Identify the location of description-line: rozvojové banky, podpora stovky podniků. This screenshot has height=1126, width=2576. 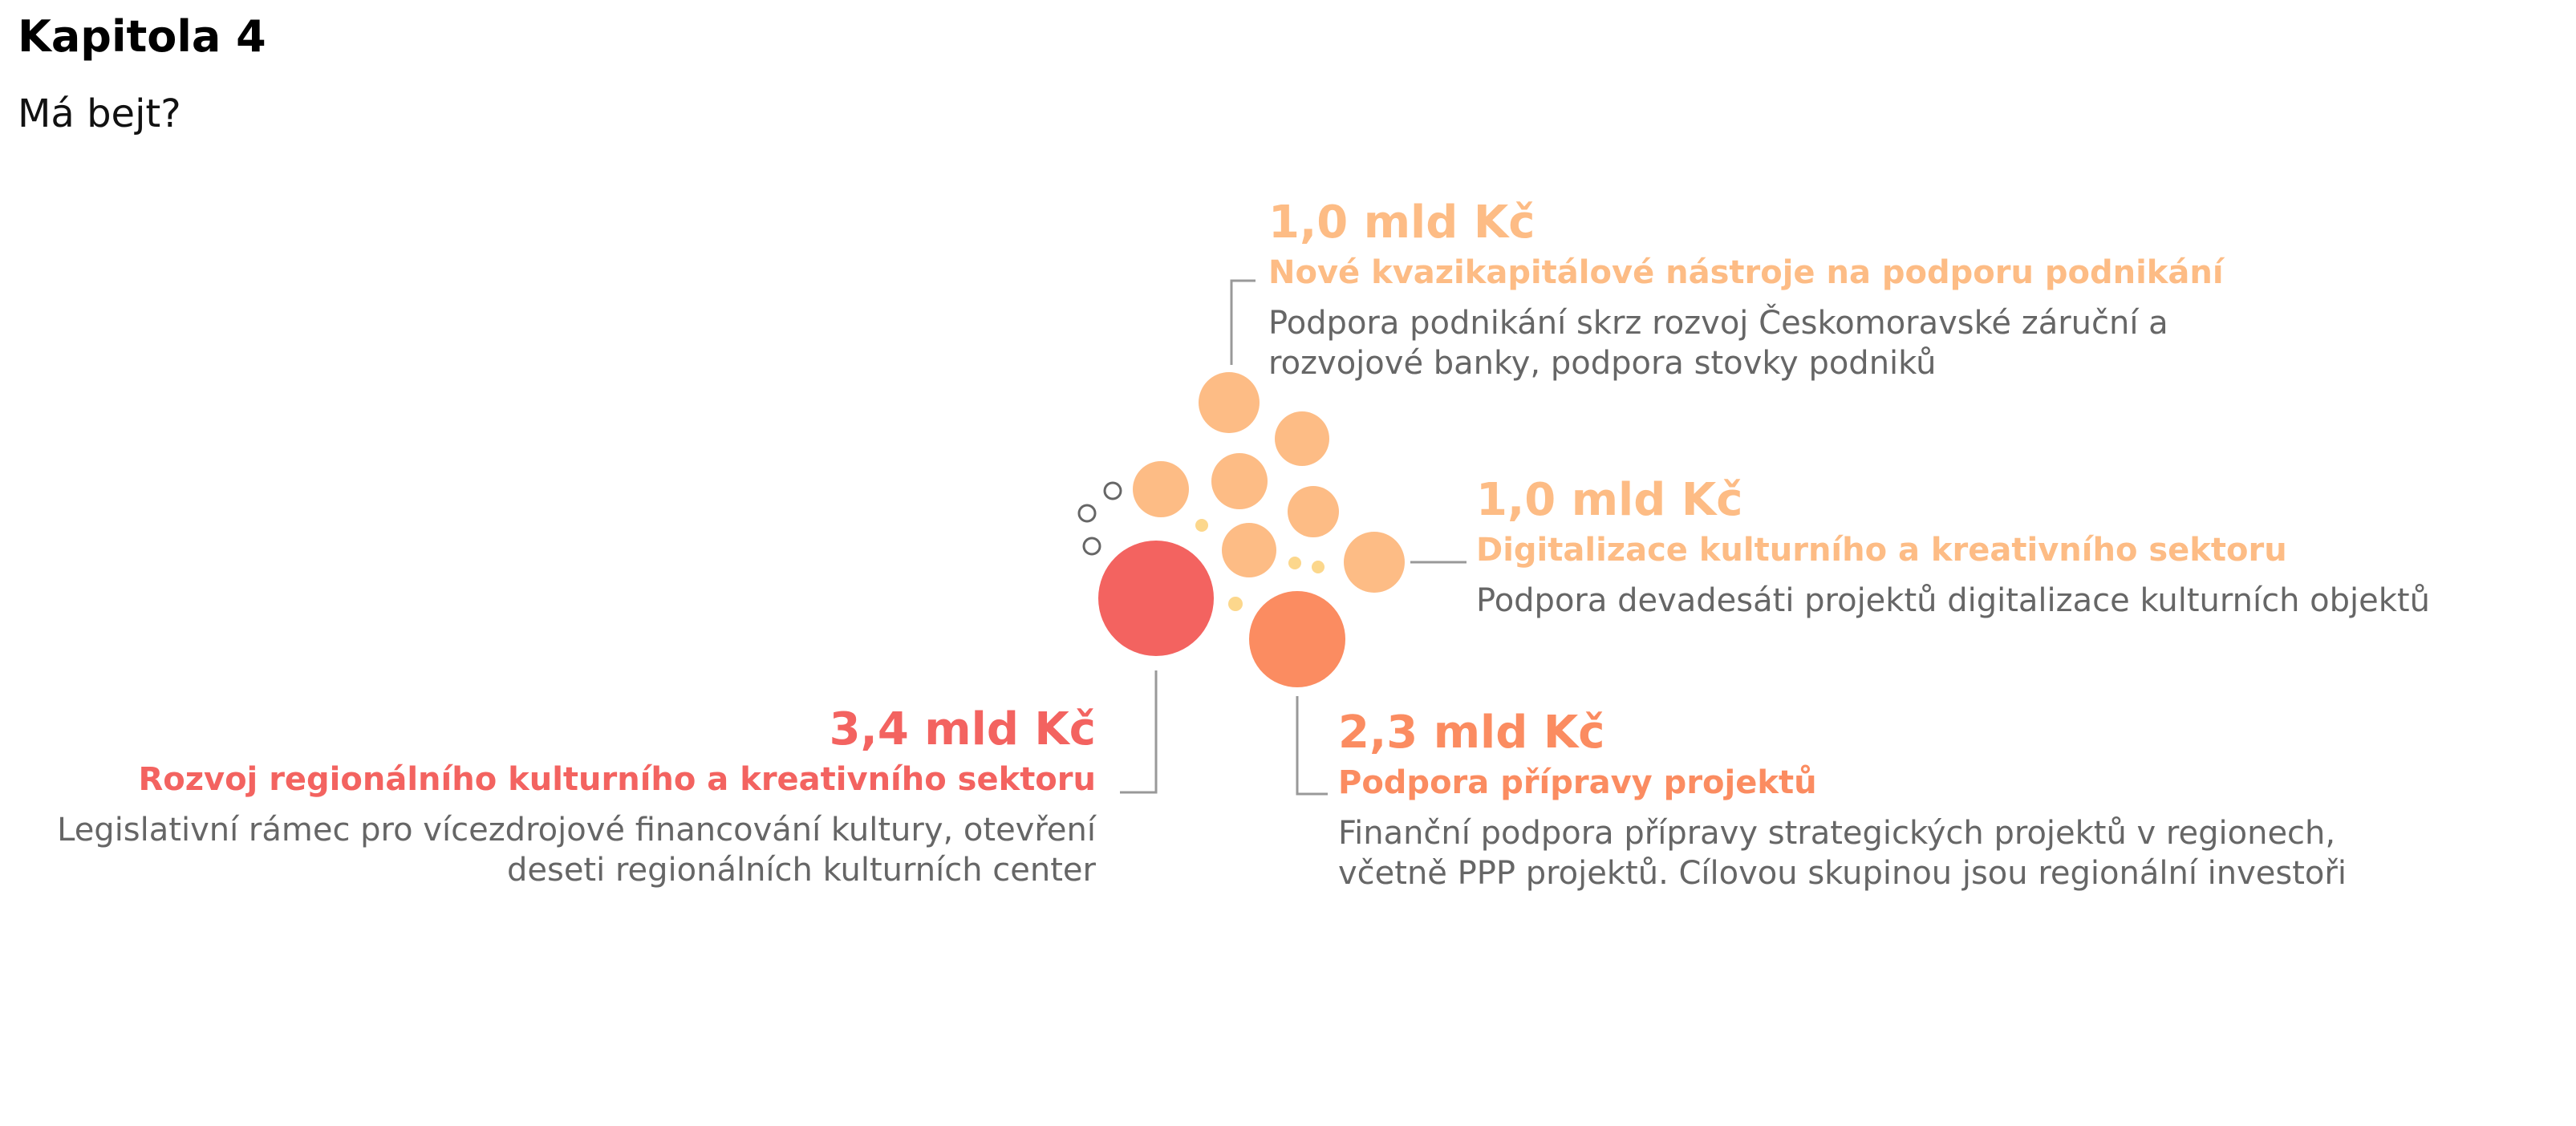
(1602, 363).